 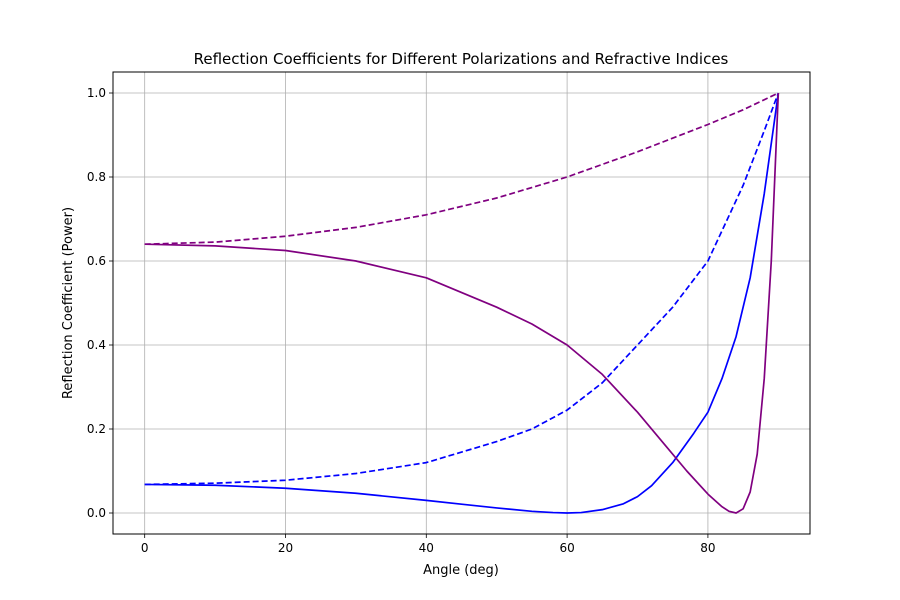 What do you see at coordinates (145, 548) in the screenshot?
I see `x-tick-label: 0` at bounding box center [145, 548].